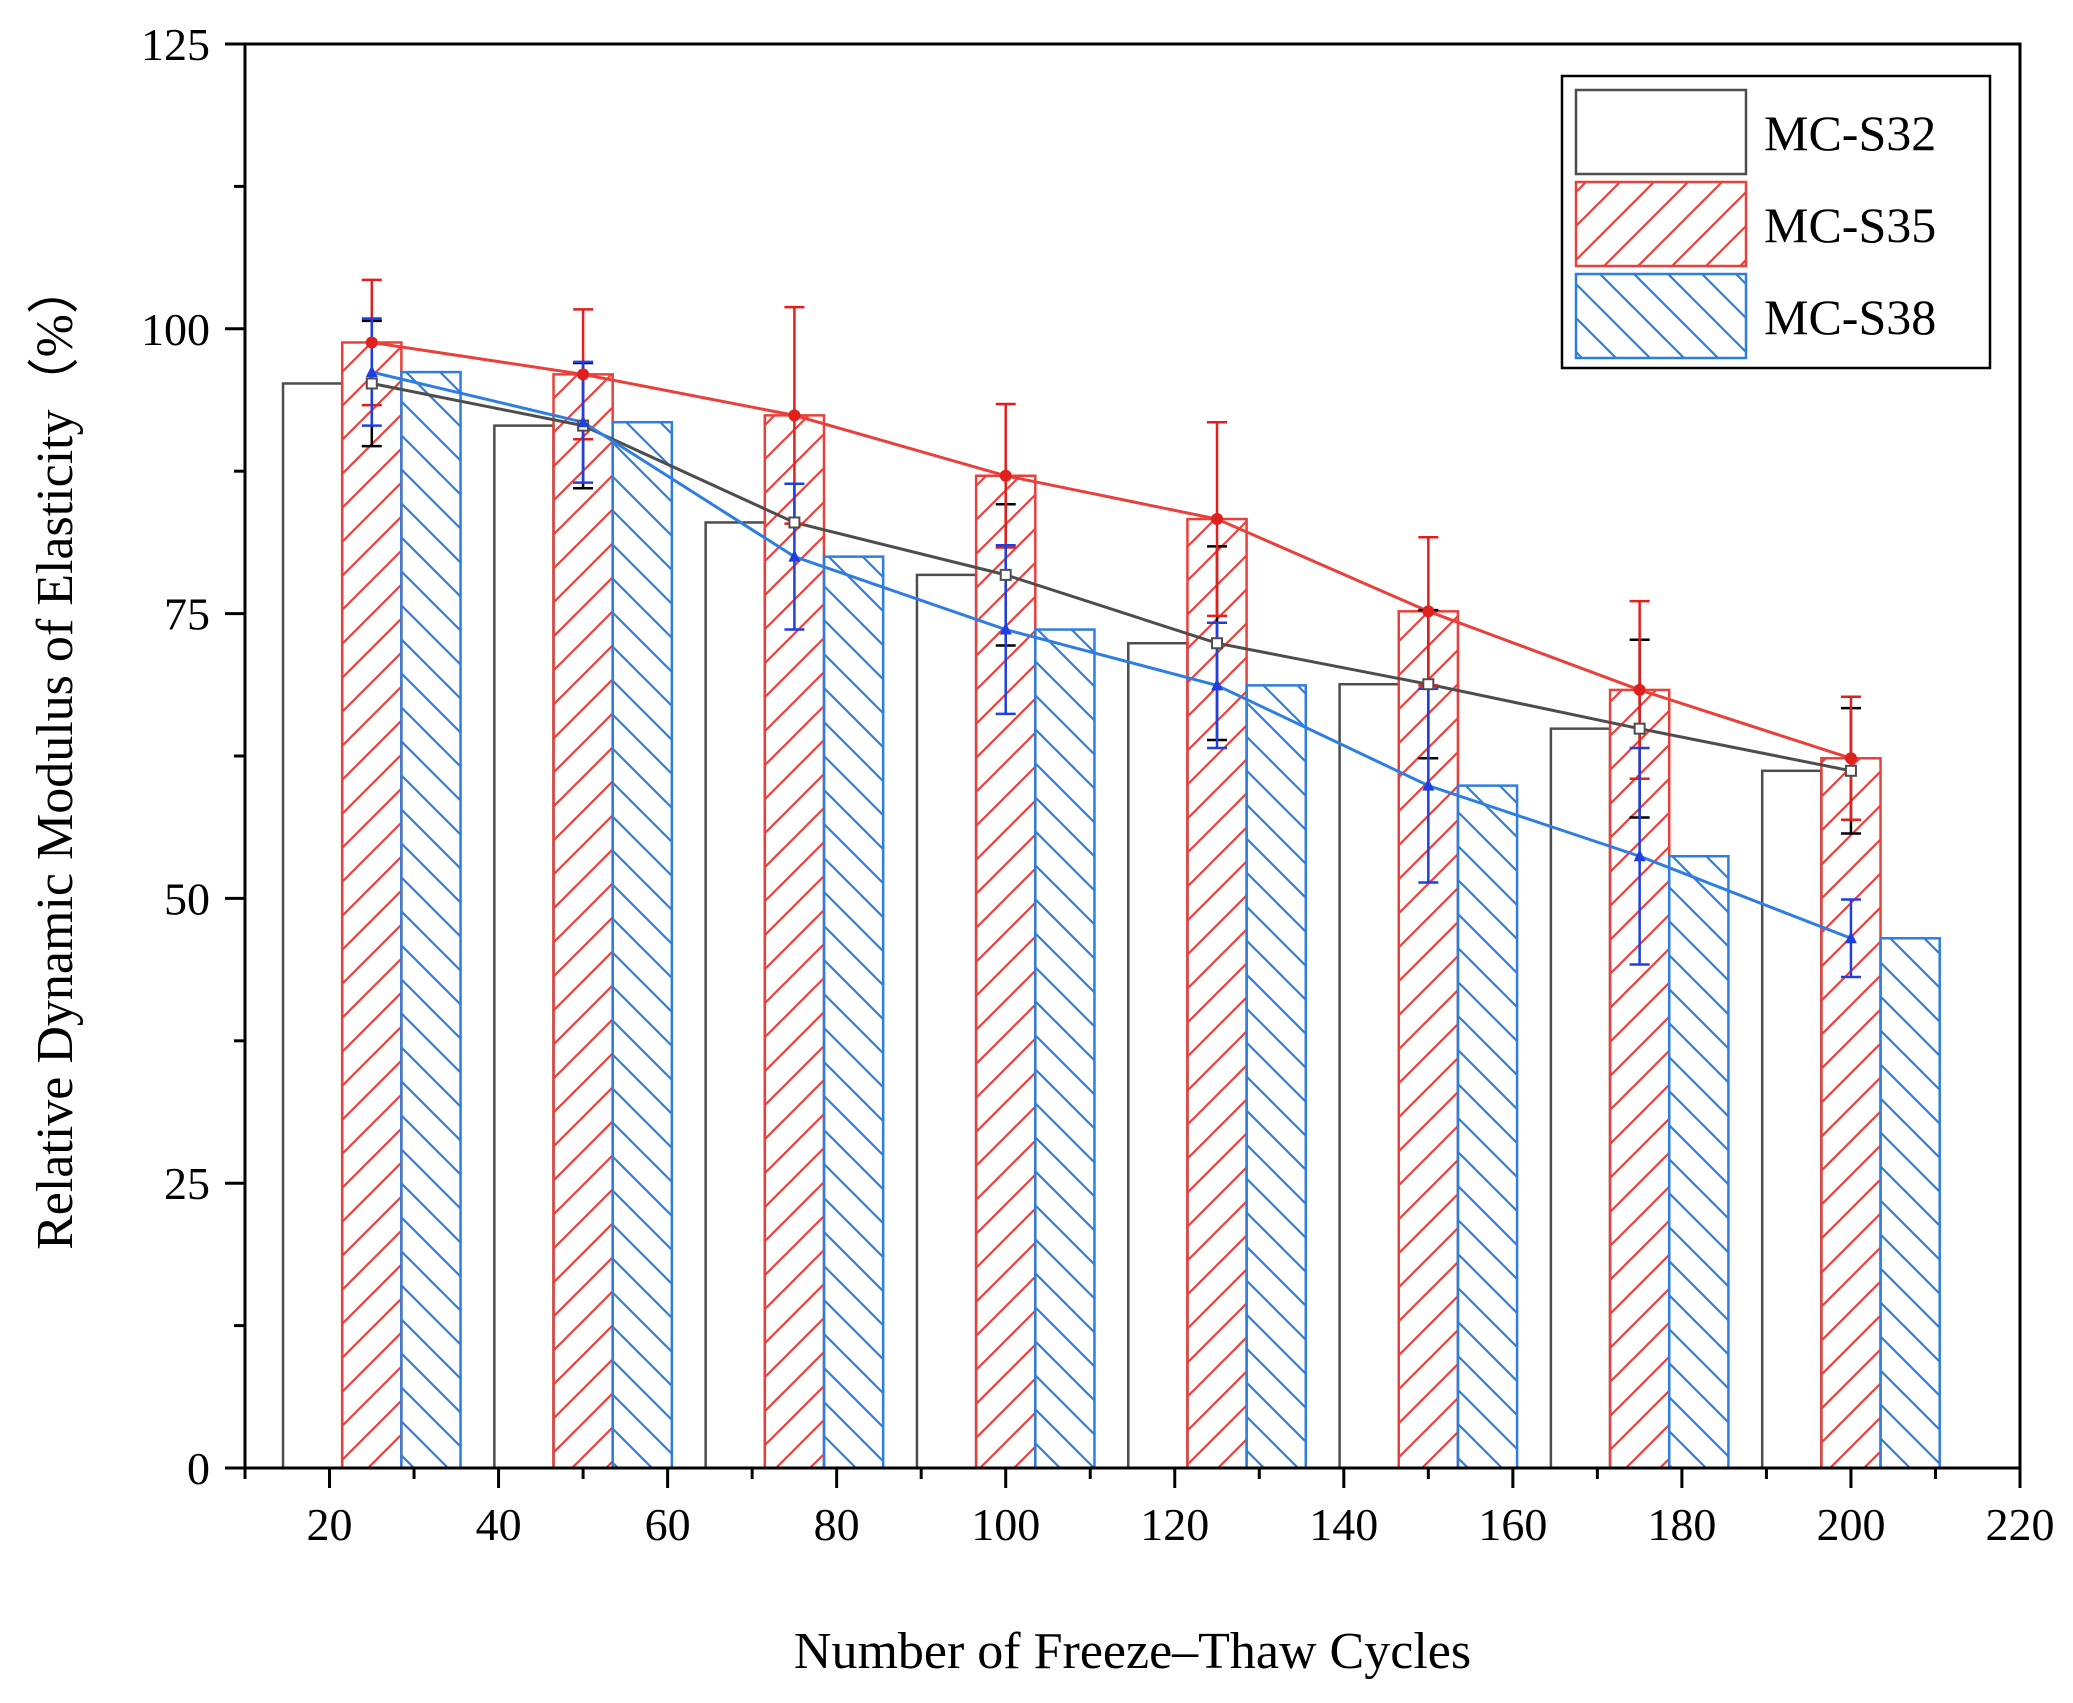 The width and height of the screenshot is (2073, 1703). What do you see at coordinates (1132, 1651) in the screenshot?
I see `x-axis-title: Number of Freeze–Thaw Cycles` at bounding box center [1132, 1651].